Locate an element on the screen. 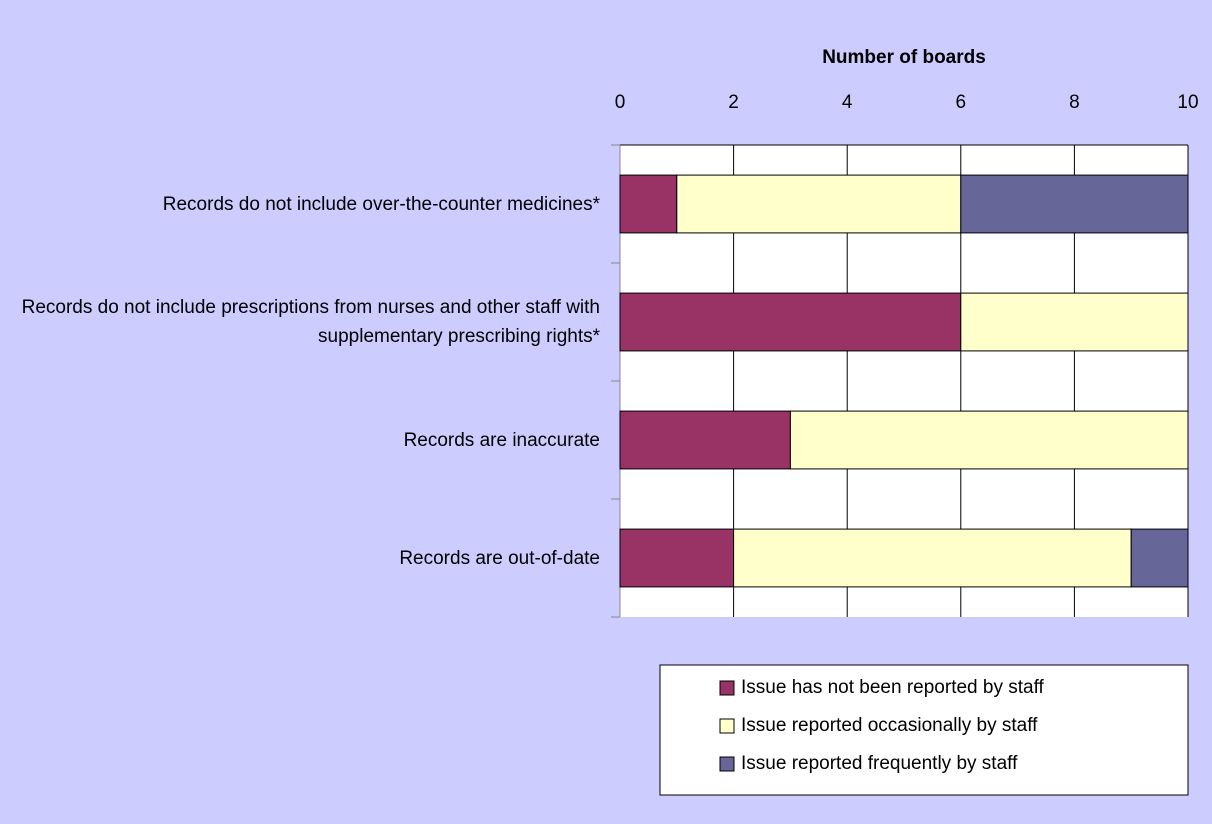 The width and height of the screenshot is (1212, 824). x-tick-label: 8 is located at coordinates (1074, 102).